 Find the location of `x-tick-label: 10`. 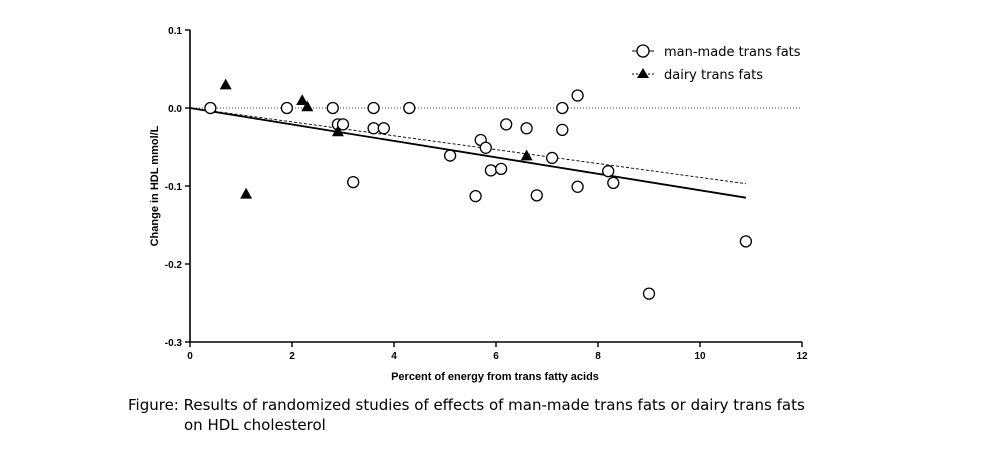

x-tick-label: 10 is located at coordinates (700, 356).